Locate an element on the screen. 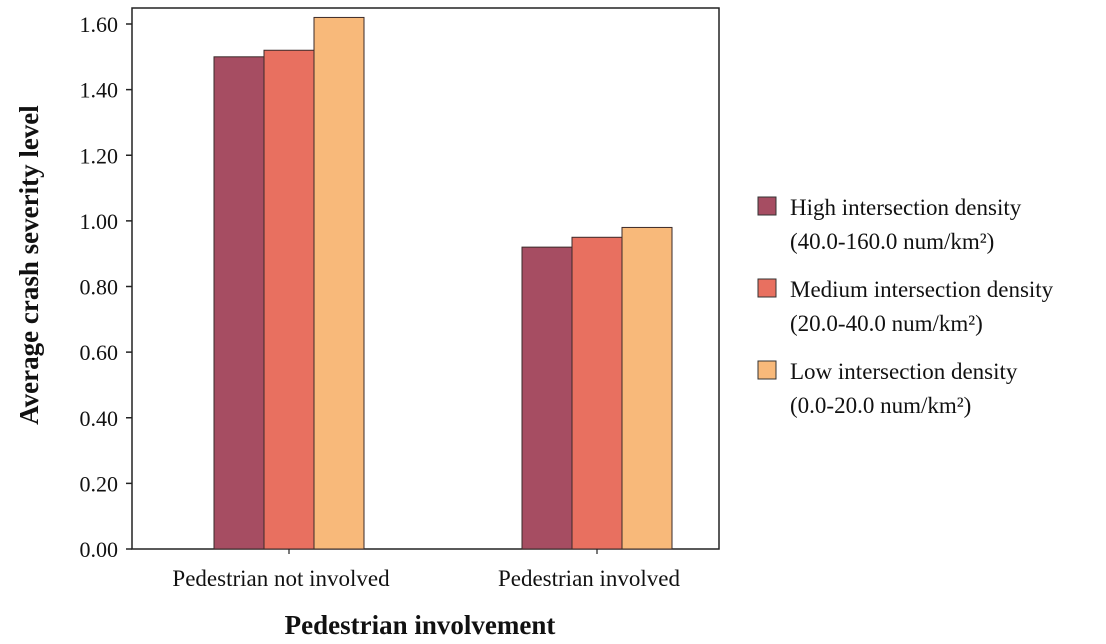  x-category-label: Pedestrian not involved is located at coordinates (281, 578).